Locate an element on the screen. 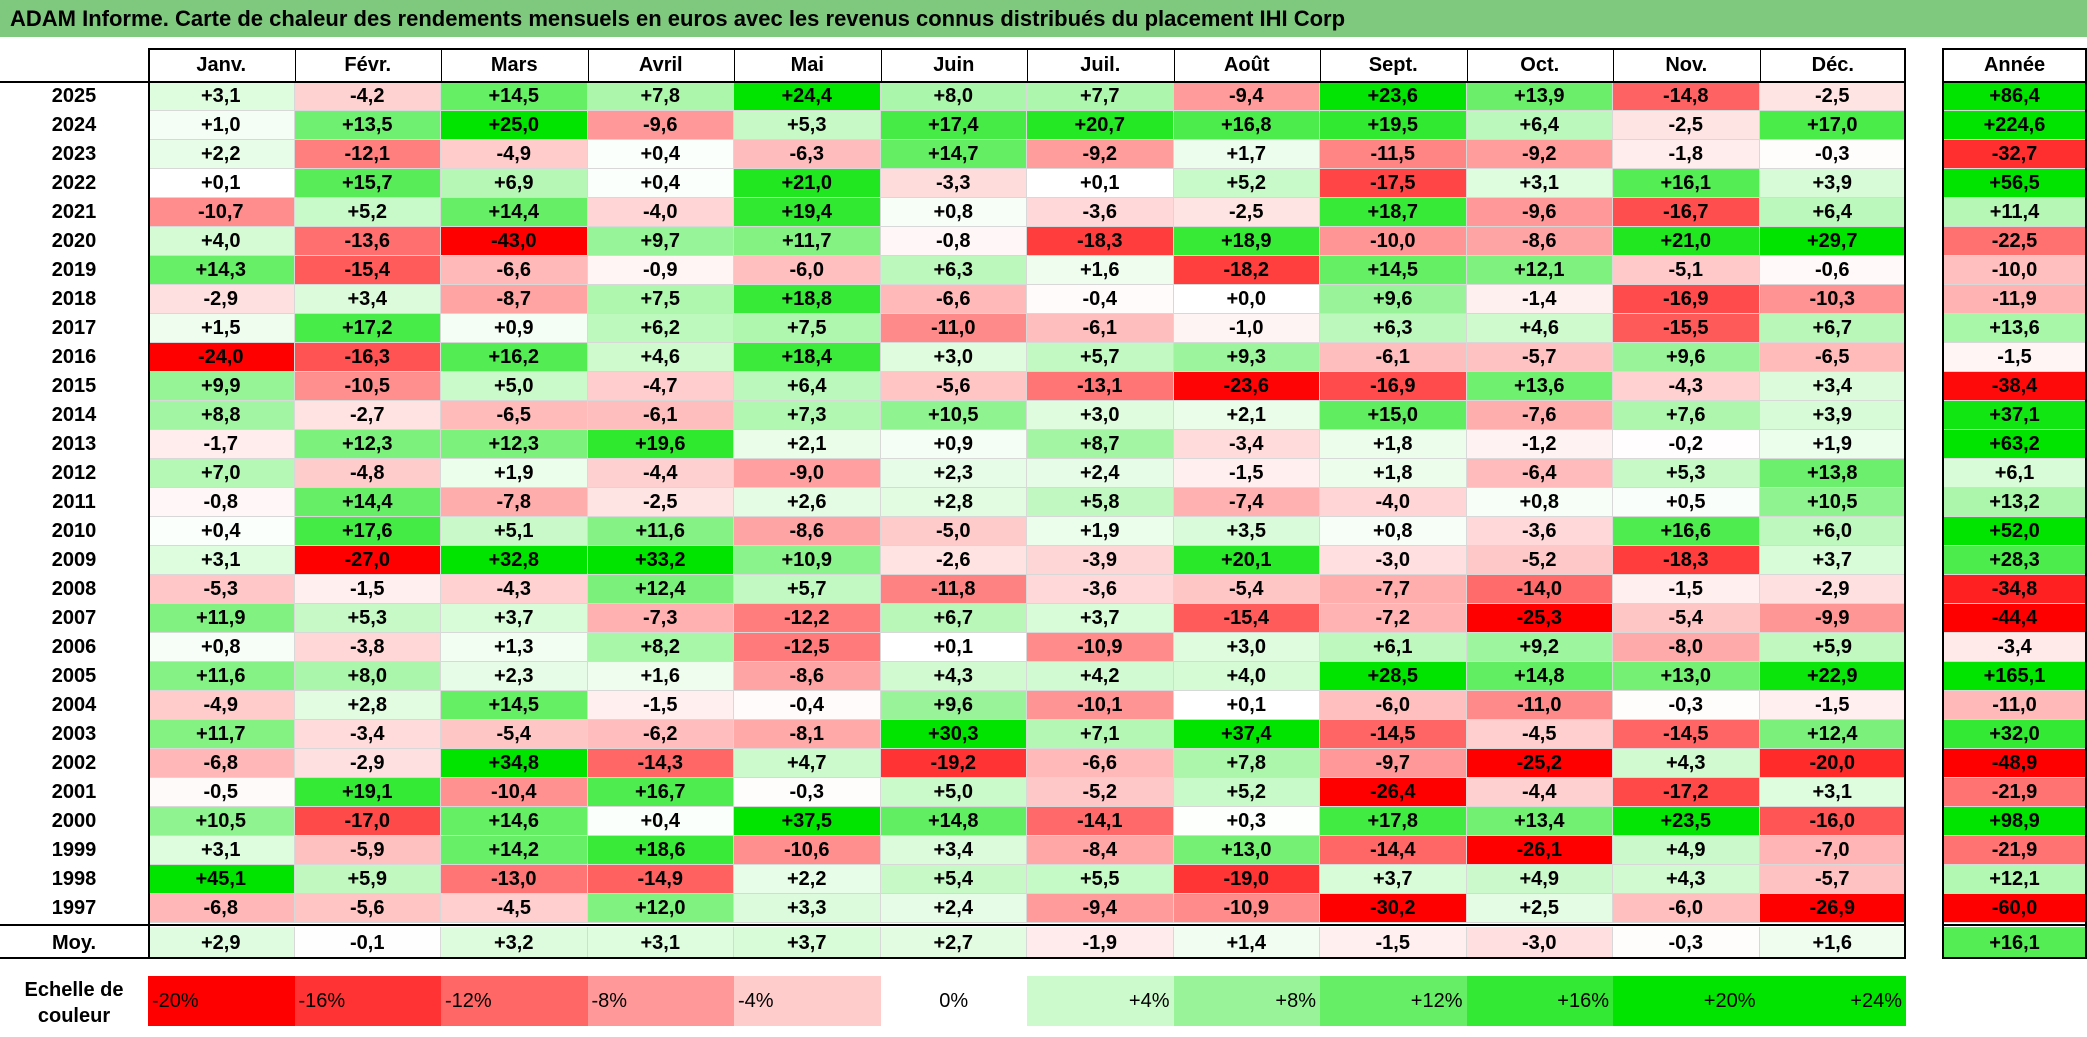  heat-cell: +0,9 is located at coordinates (953, 444).